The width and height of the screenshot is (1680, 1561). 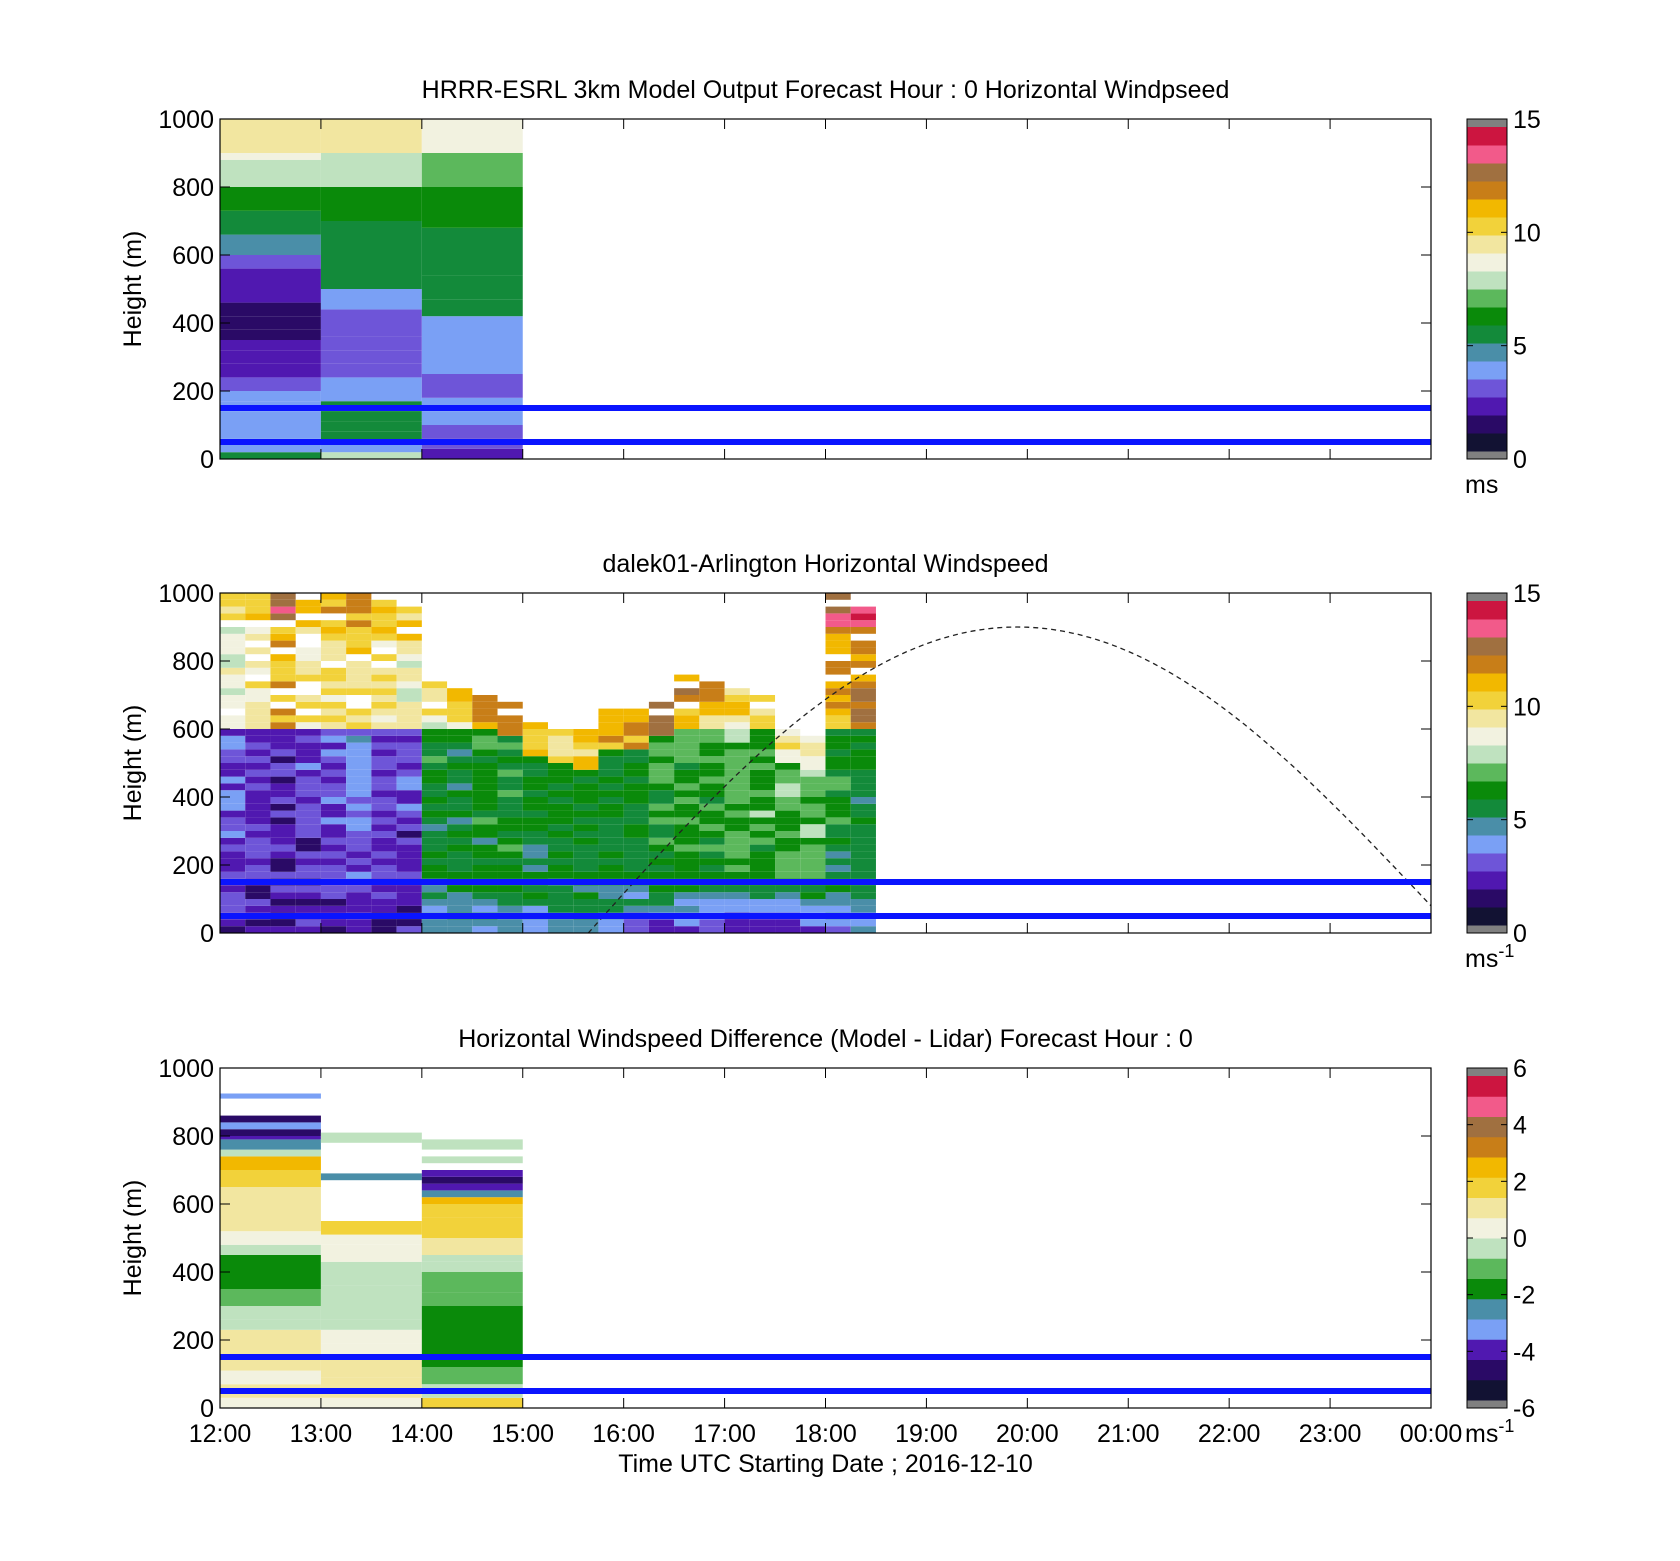 I want to click on colorbar-over-cap, so click(x=1487, y=123).